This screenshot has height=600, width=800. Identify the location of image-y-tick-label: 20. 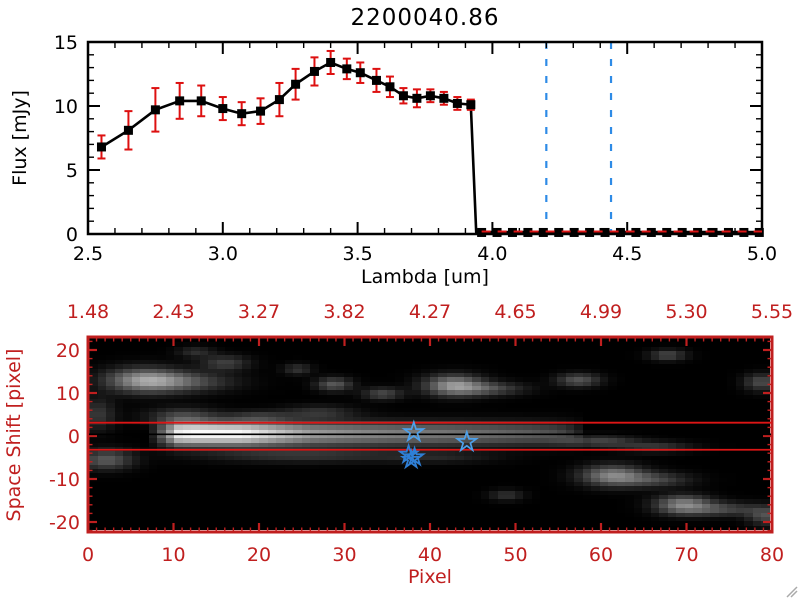
(68, 351).